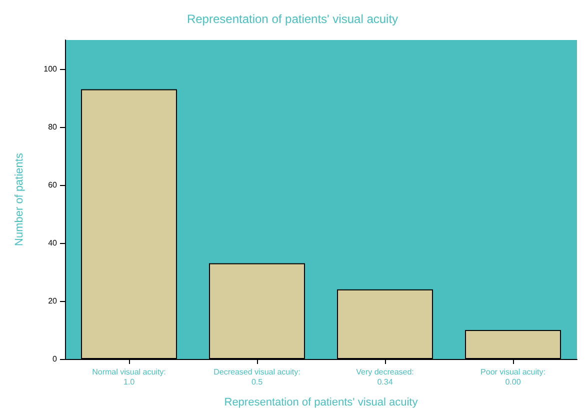 Image resolution: width=585 pixels, height=413 pixels. I want to click on y-axis-title: Number of patients, so click(20, 199).